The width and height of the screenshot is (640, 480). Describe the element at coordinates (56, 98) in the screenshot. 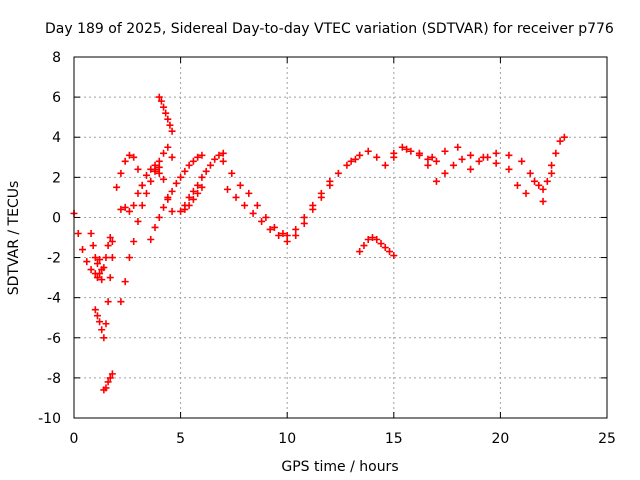

I see `y-tick-label: 6` at that location.